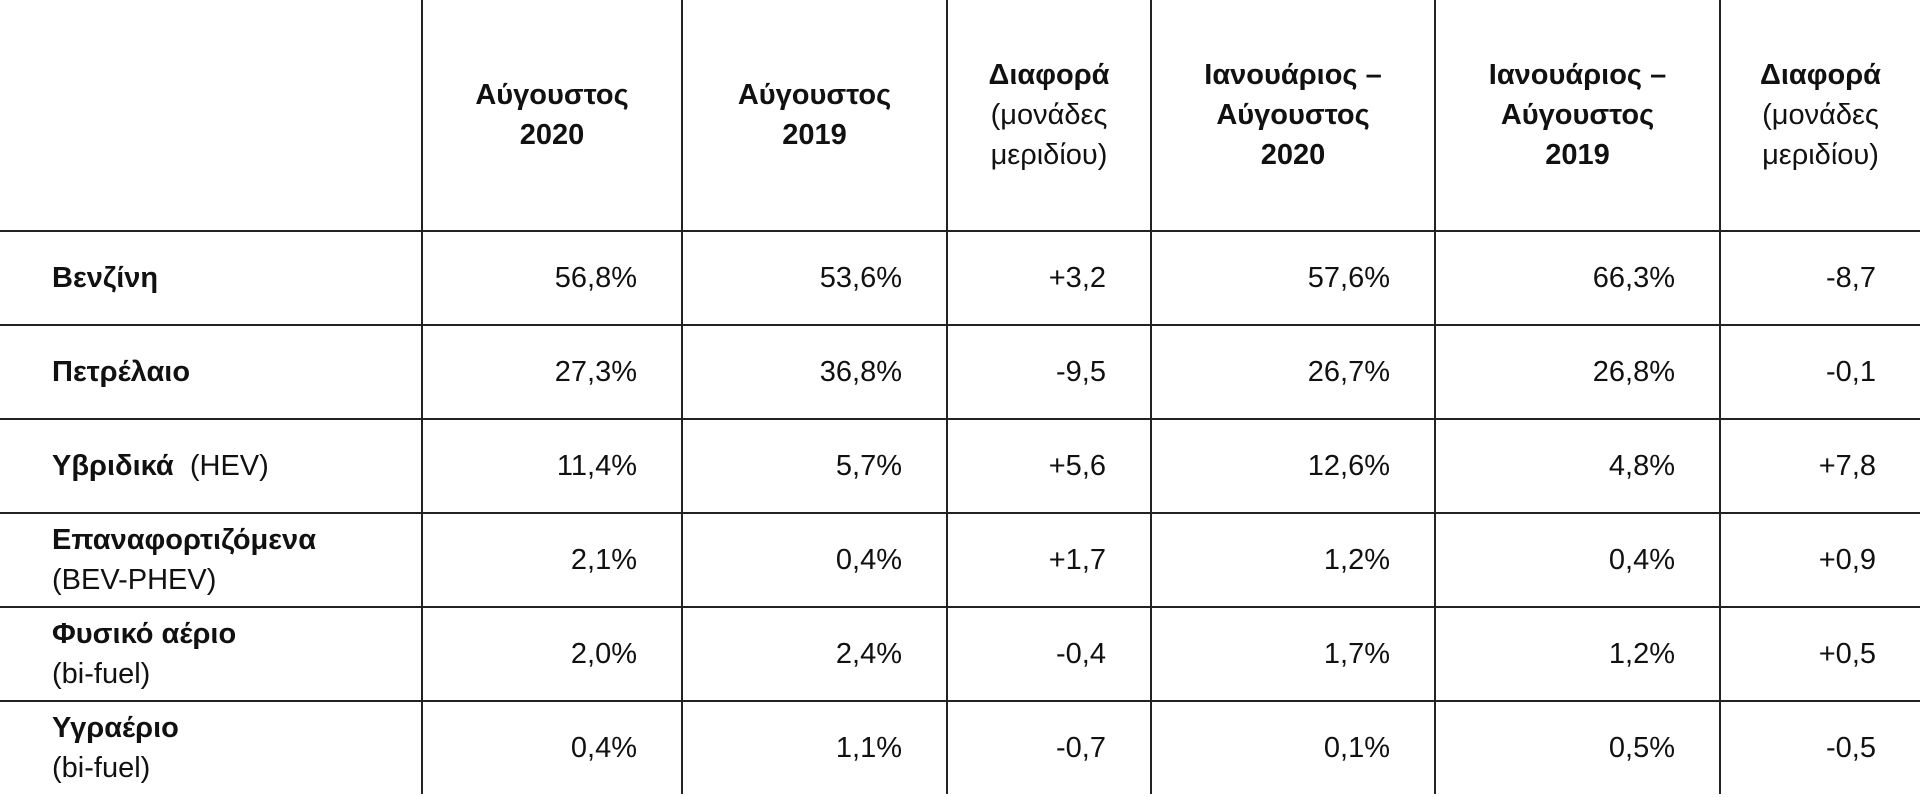 Image resolution: width=1920 pixels, height=797 pixels. What do you see at coordinates (1293, 654) in the screenshot?
I see `value-cell: 1,7%` at bounding box center [1293, 654].